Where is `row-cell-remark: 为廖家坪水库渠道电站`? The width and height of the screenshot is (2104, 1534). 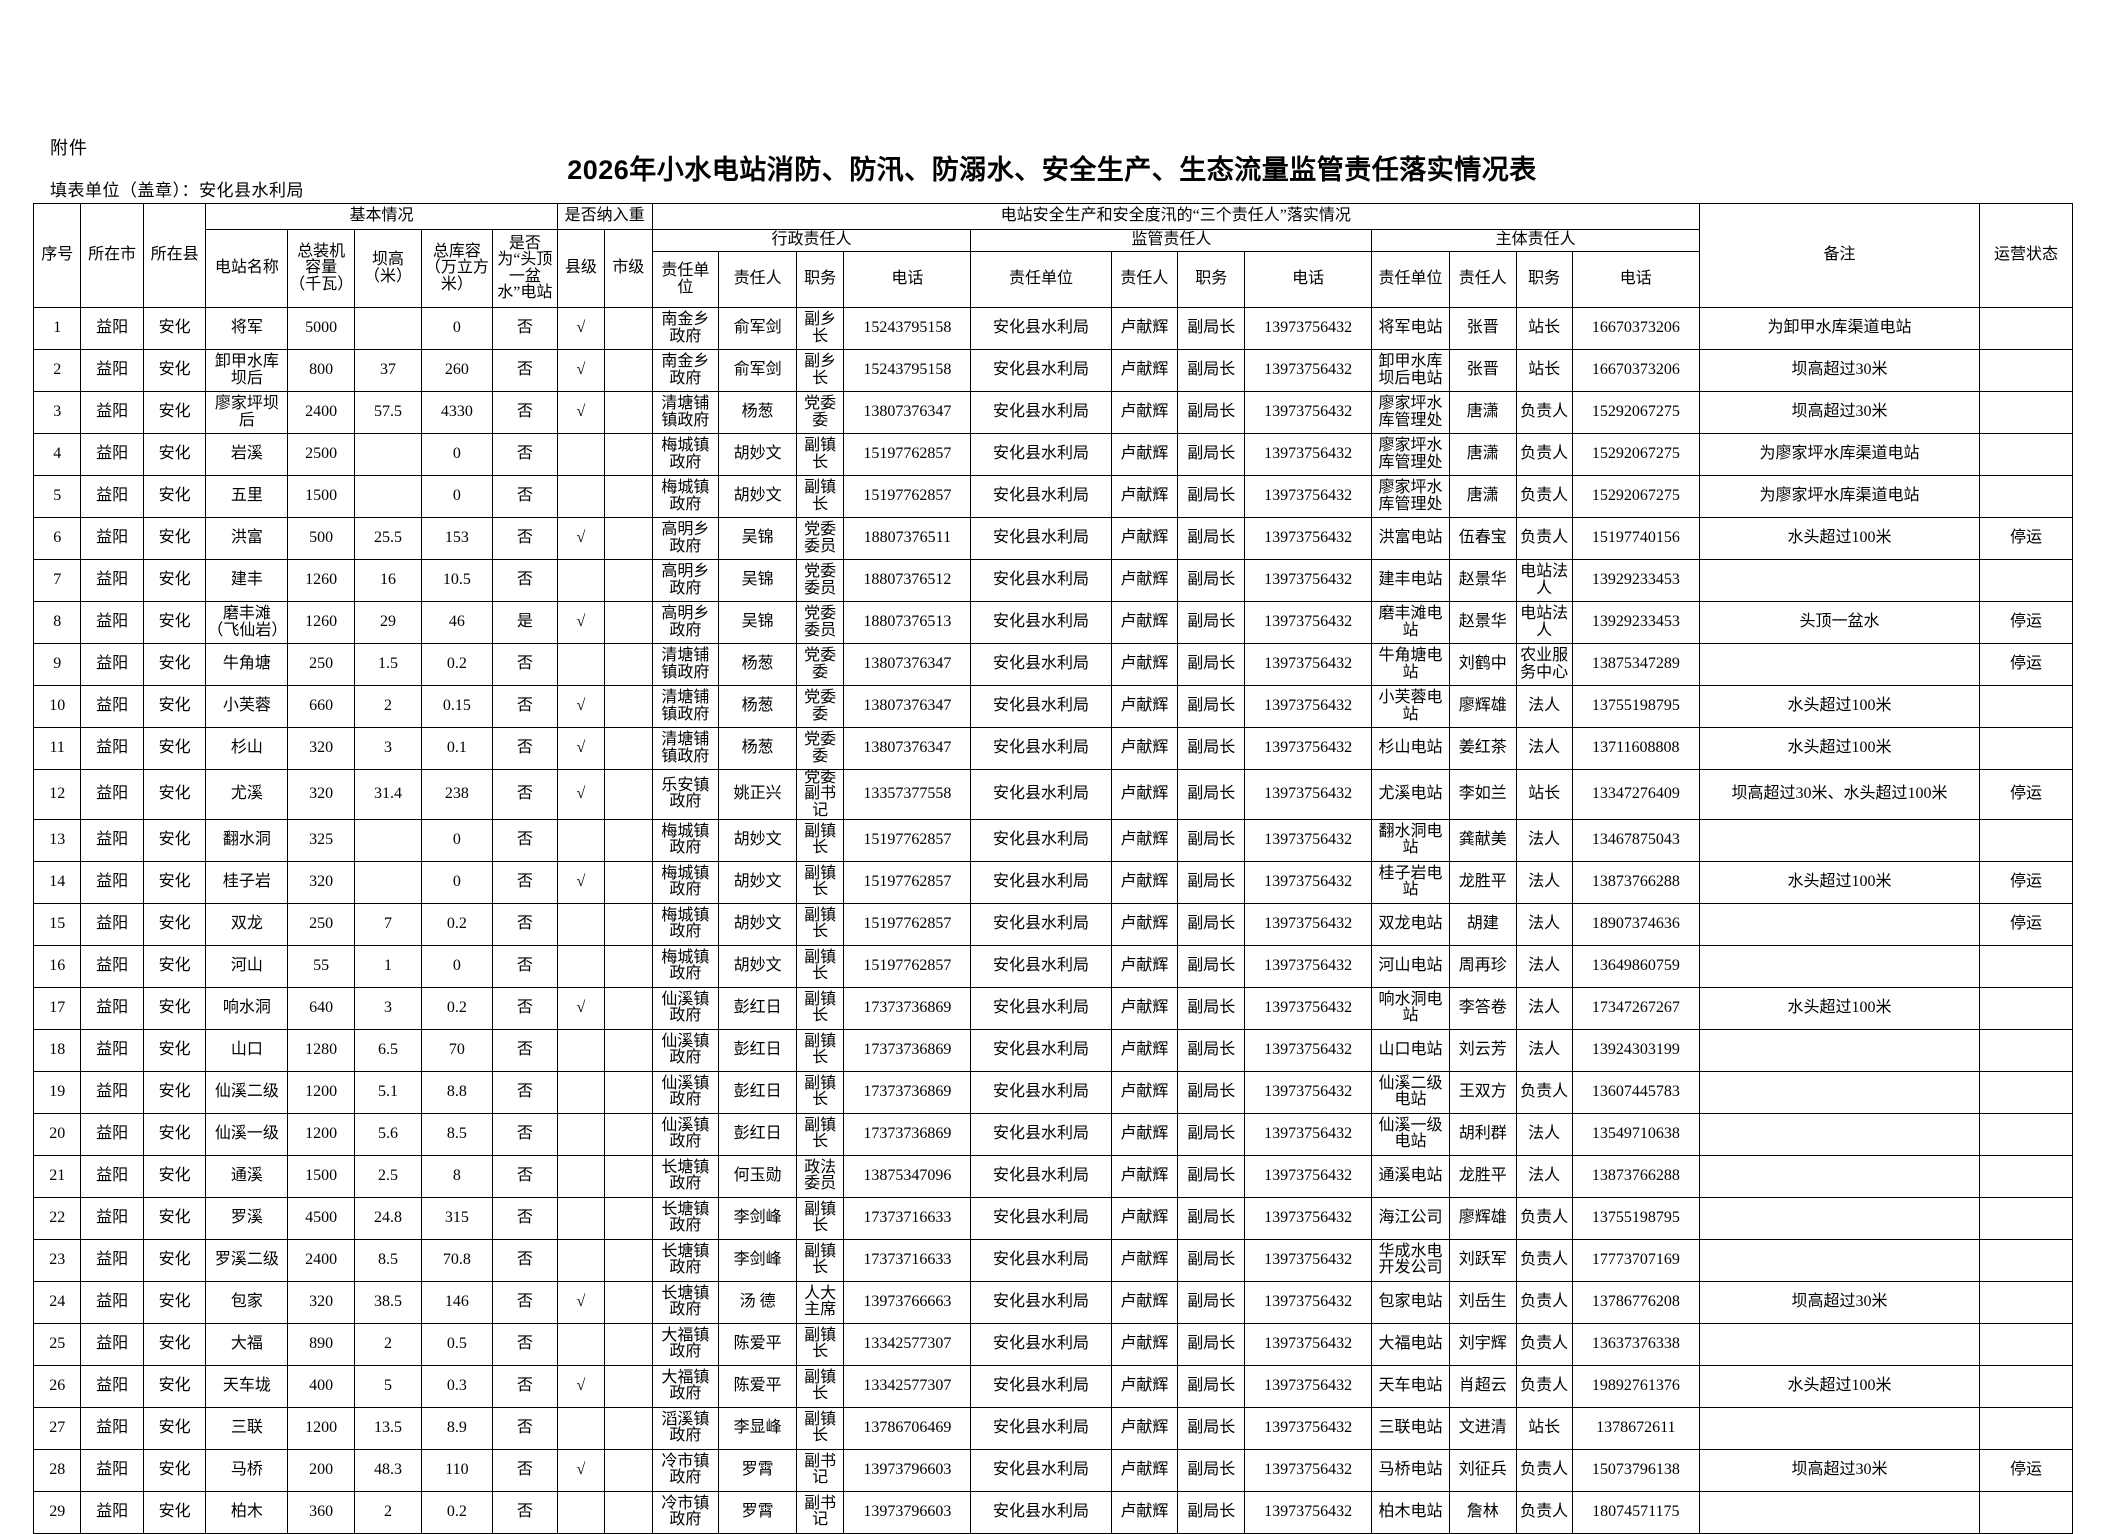
row-cell-remark: 为廖家坪水库渠道电站 is located at coordinates (1839, 454).